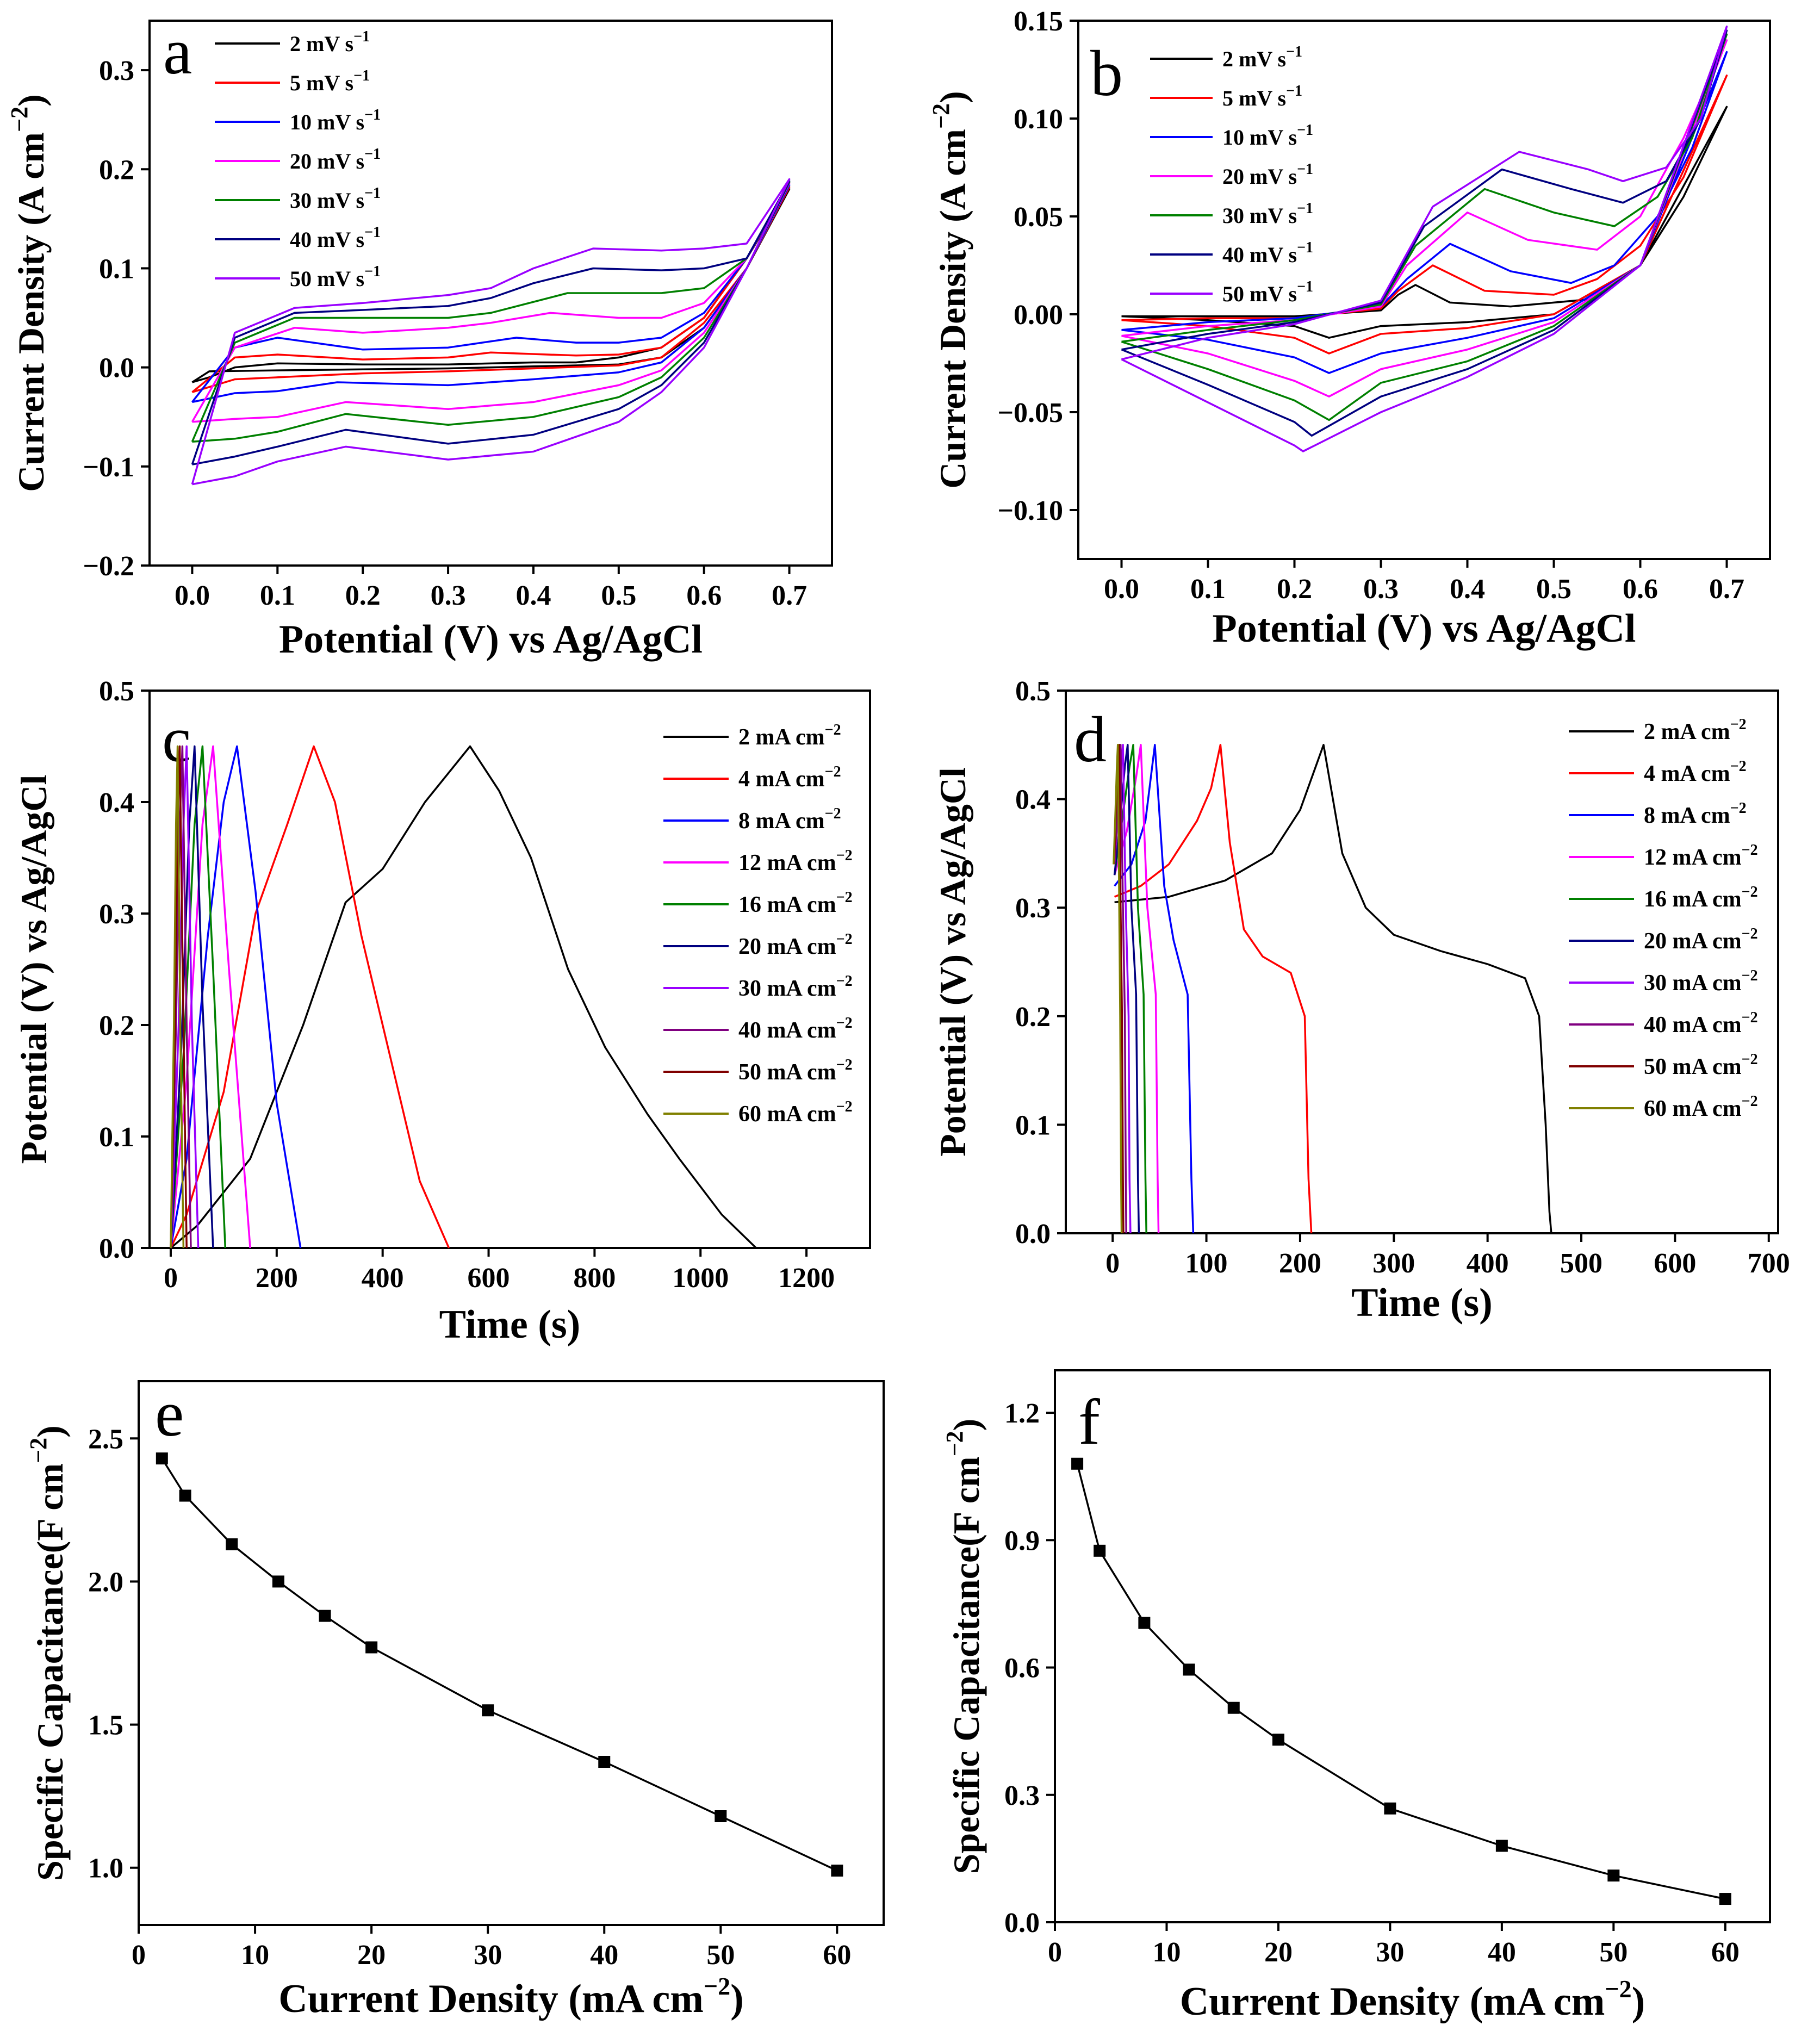  Describe the element at coordinates (1038, 217) in the screenshot. I see `y-tick-label: 0.05` at that location.